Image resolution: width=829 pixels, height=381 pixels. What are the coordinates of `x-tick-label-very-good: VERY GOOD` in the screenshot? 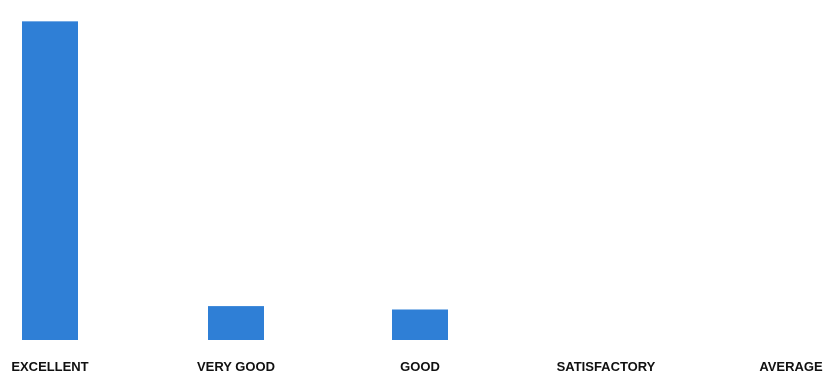 It's located at (236, 366).